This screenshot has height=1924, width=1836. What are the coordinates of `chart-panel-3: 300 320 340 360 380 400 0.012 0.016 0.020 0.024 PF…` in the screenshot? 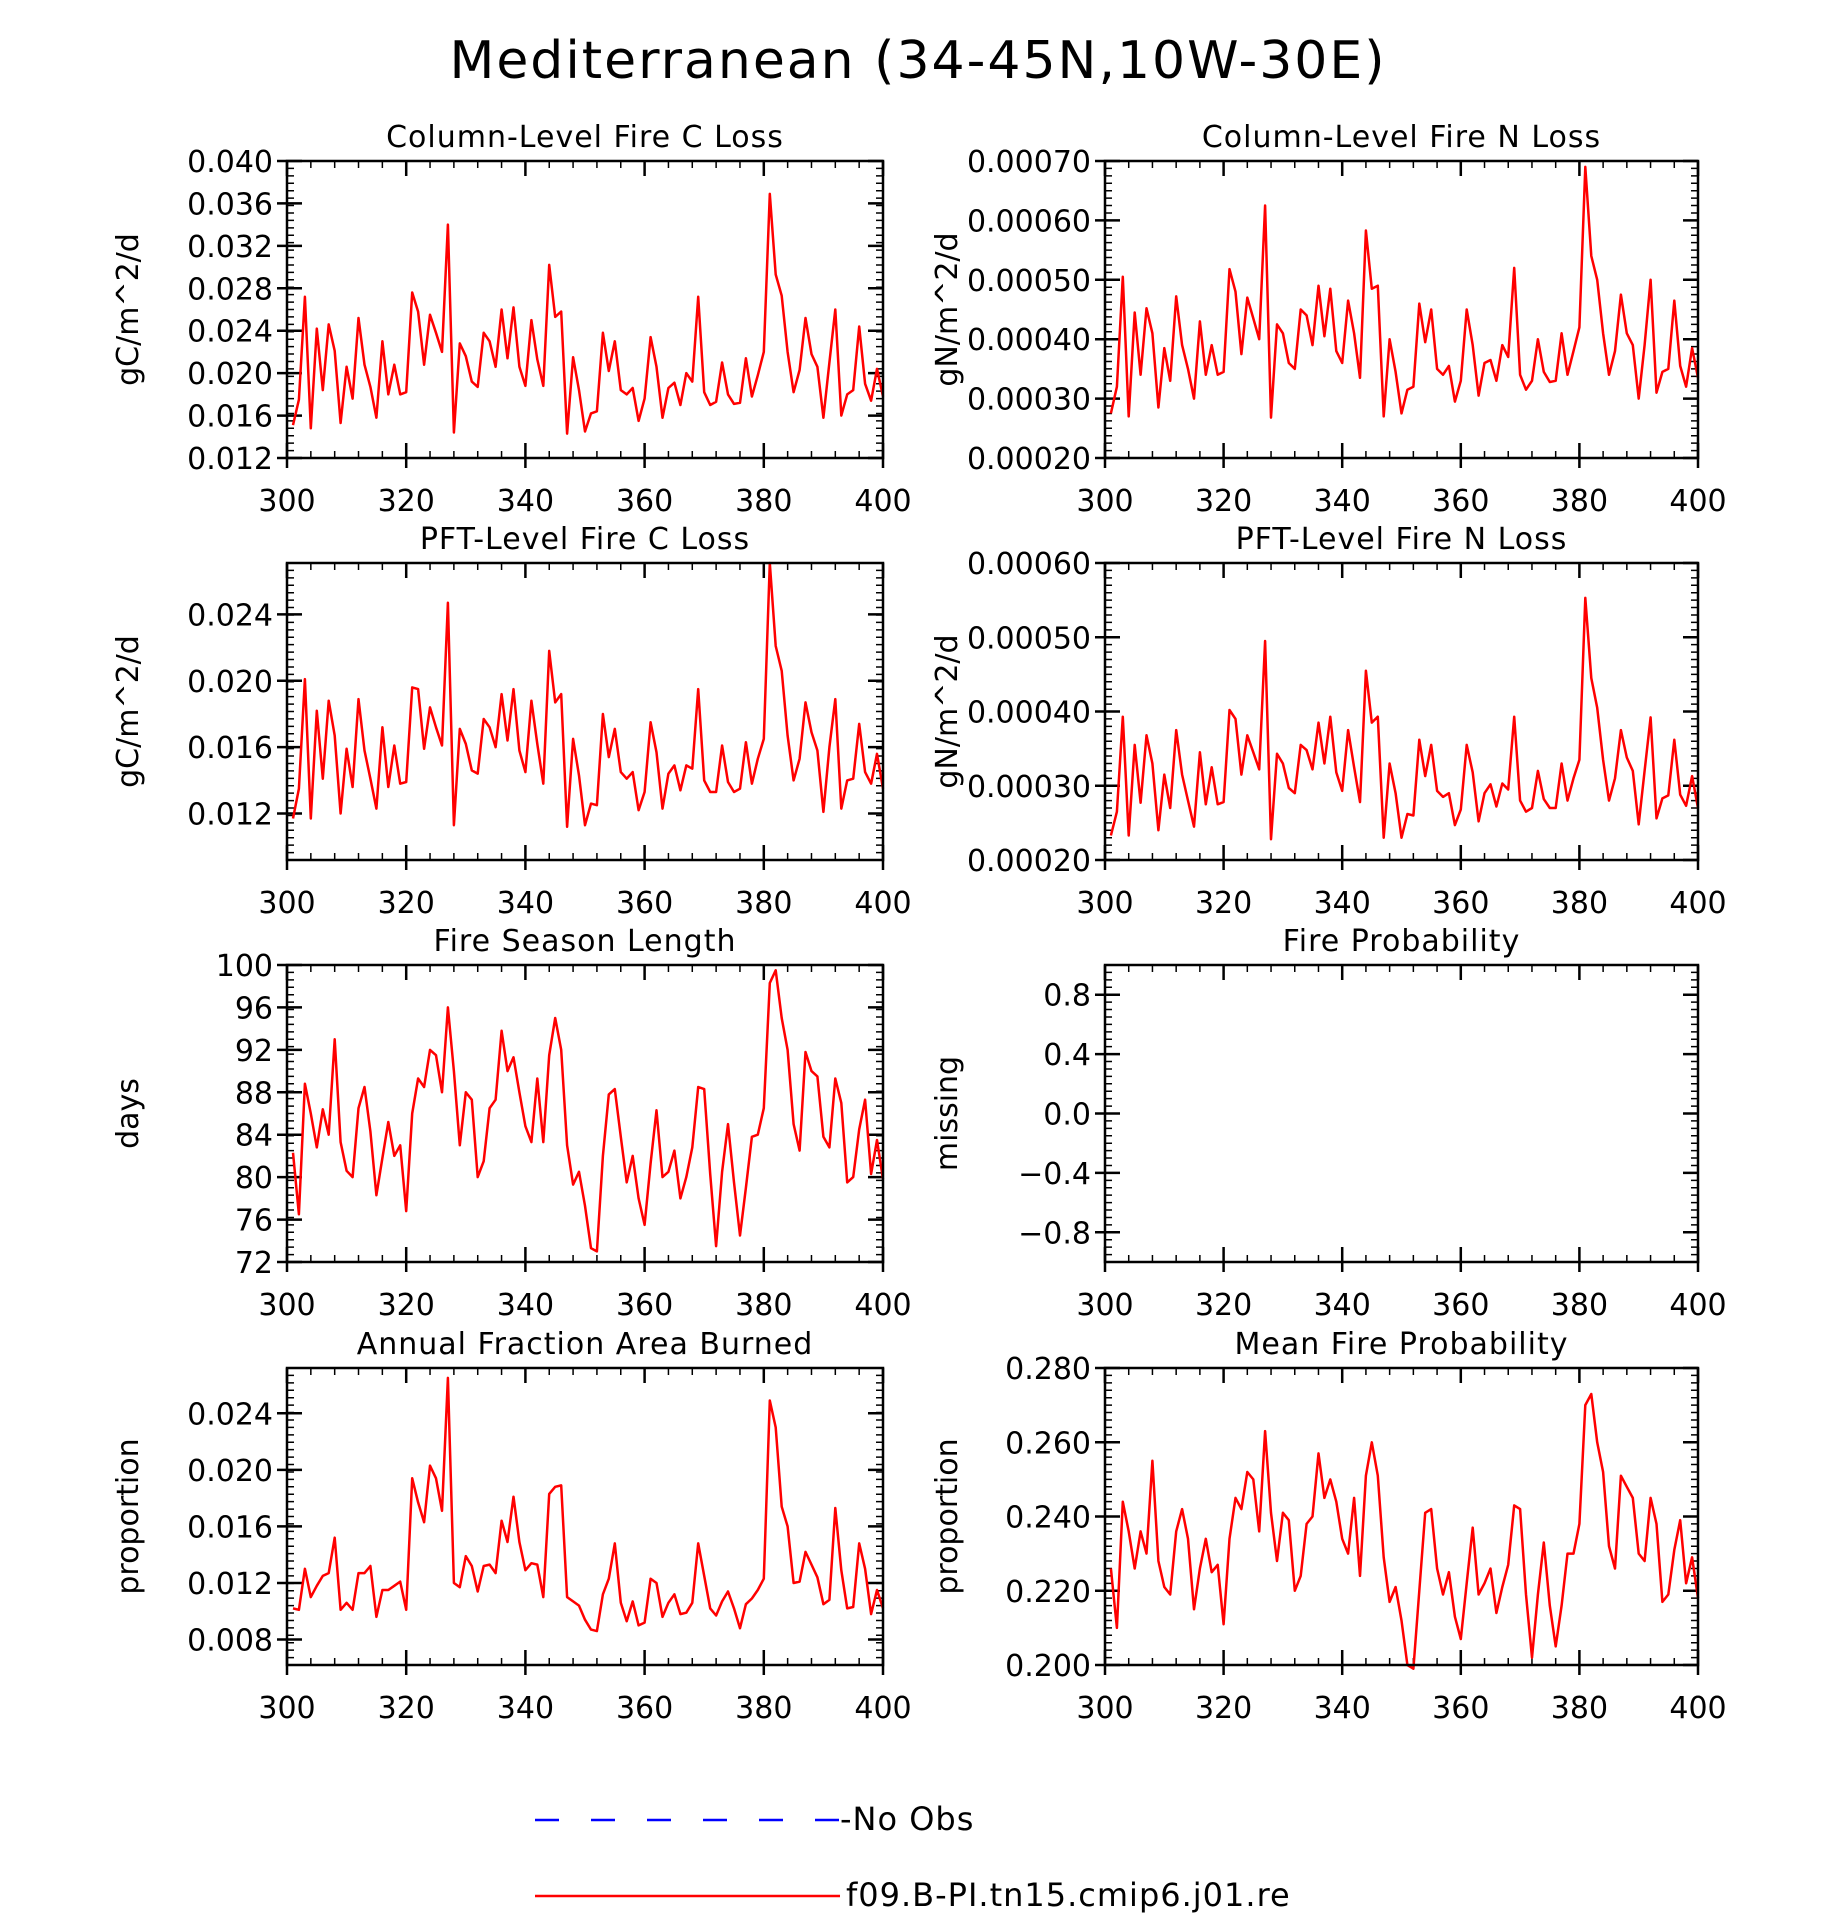 It's located at (511, 721).